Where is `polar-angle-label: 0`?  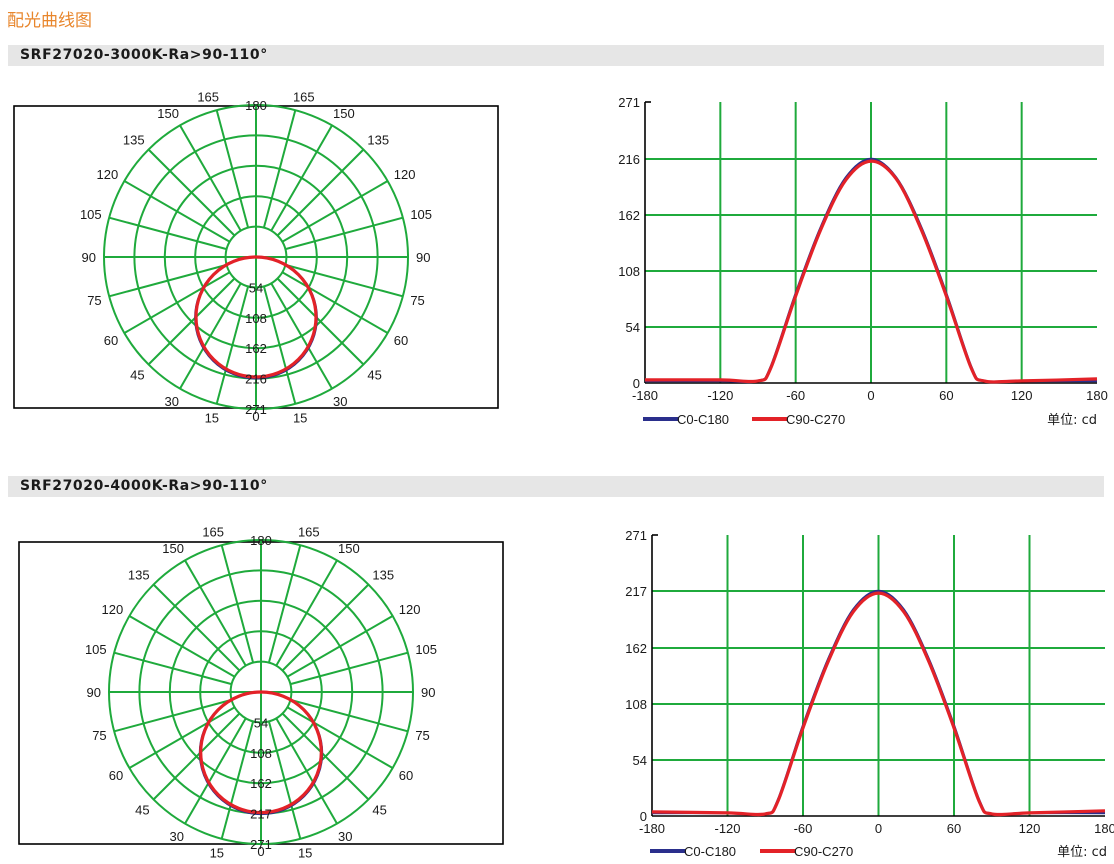 polar-angle-label: 0 is located at coordinates (255, 416).